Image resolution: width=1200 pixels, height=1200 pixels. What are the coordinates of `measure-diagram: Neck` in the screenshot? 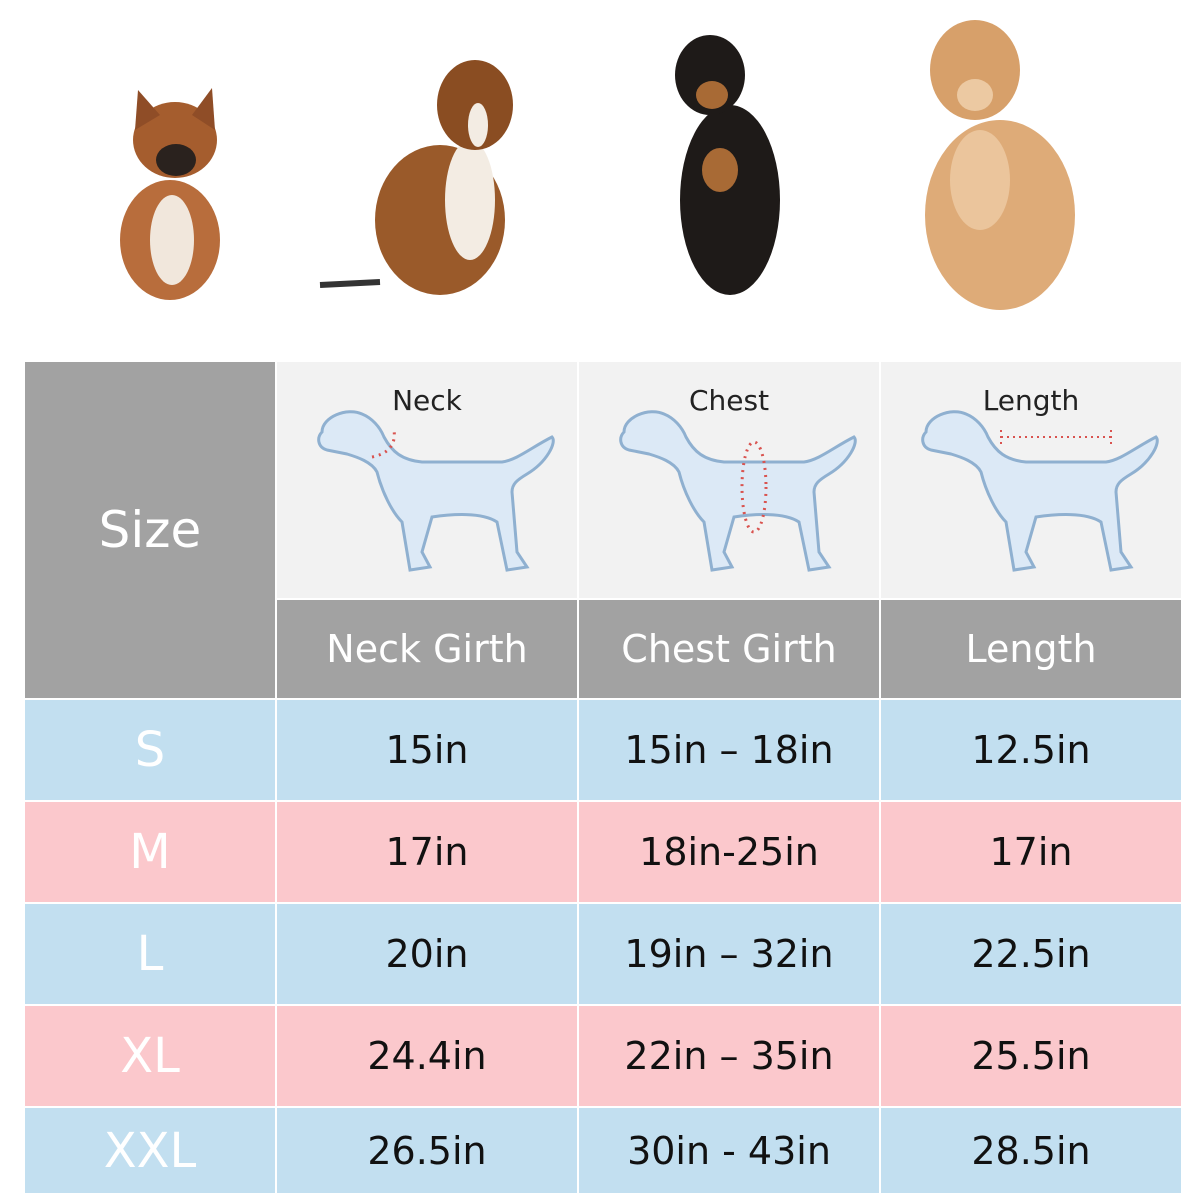 It's located at (427, 480).